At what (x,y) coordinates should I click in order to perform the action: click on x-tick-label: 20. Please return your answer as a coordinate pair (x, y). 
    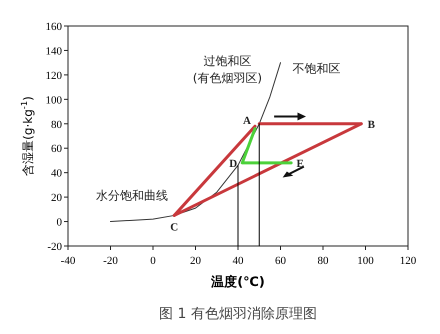
    Looking at the image, I should click on (196, 261).